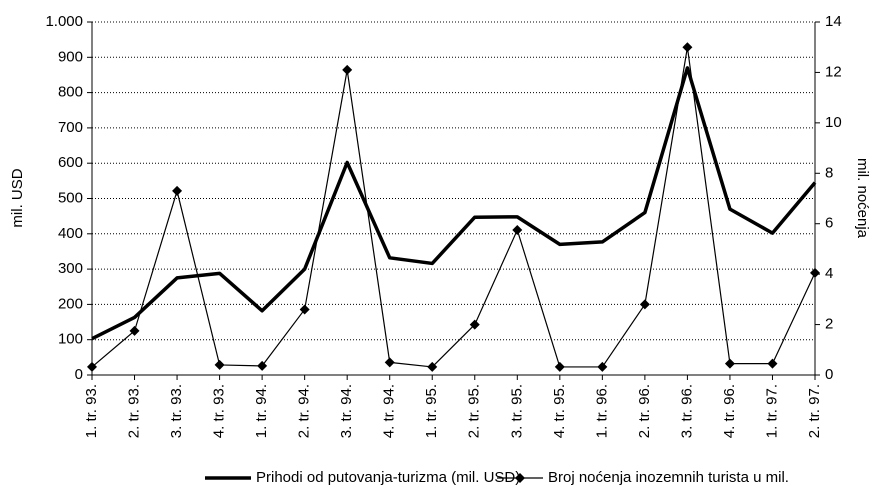  Describe the element at coordinates (686, 411) in the screenshot. I see `x-tick-label: 3. tr. 96.` at that location.